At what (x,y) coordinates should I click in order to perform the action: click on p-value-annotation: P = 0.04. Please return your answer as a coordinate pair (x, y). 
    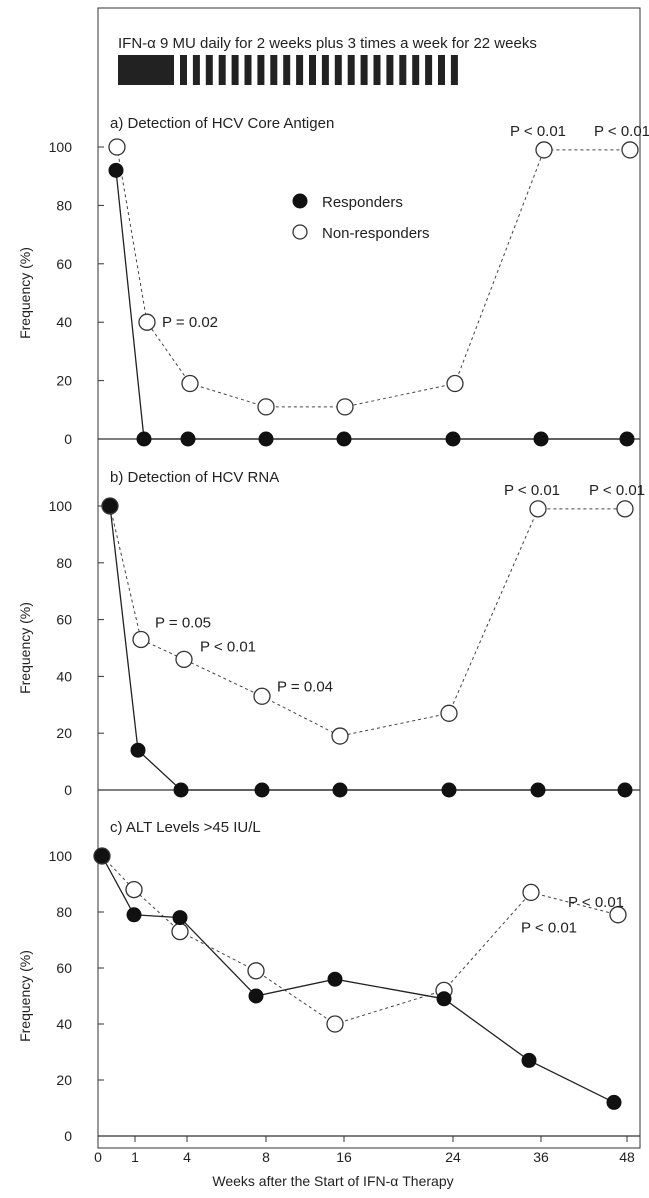
    Looking at the image, I should click on (305, 686).